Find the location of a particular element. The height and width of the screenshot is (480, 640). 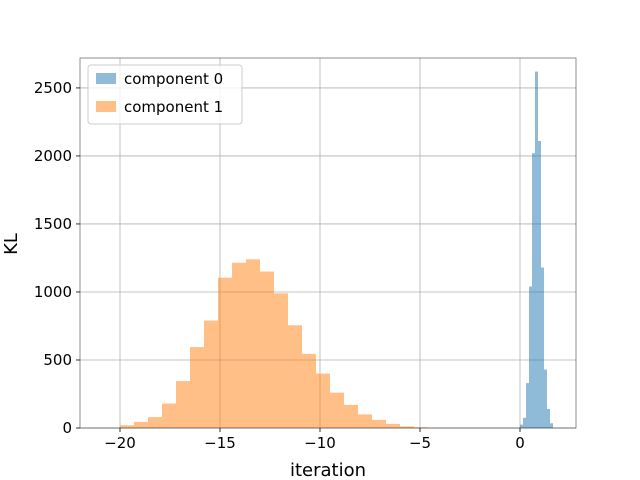

y-axis-ticks: 0 500 1000 1500 2000 2500 is located at coordinates (57, 258).